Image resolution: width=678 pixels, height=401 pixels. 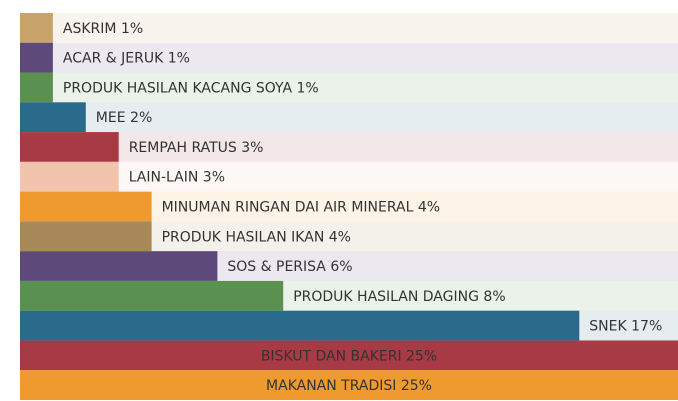 I want to click on bar-label: MINUMAN RINGAN DAI AIR MINERAL 4%, so click(x=301, y=208).